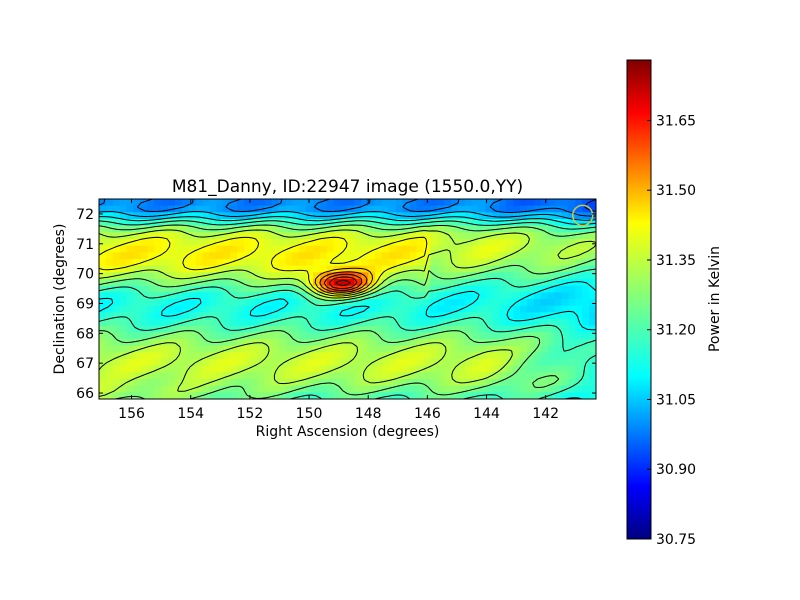 This screenshot has width=800, height=600. Describe the element at coordinates (676, 400) in the screenshot. I see `colorbar-tick-label: 31.05` at that location.